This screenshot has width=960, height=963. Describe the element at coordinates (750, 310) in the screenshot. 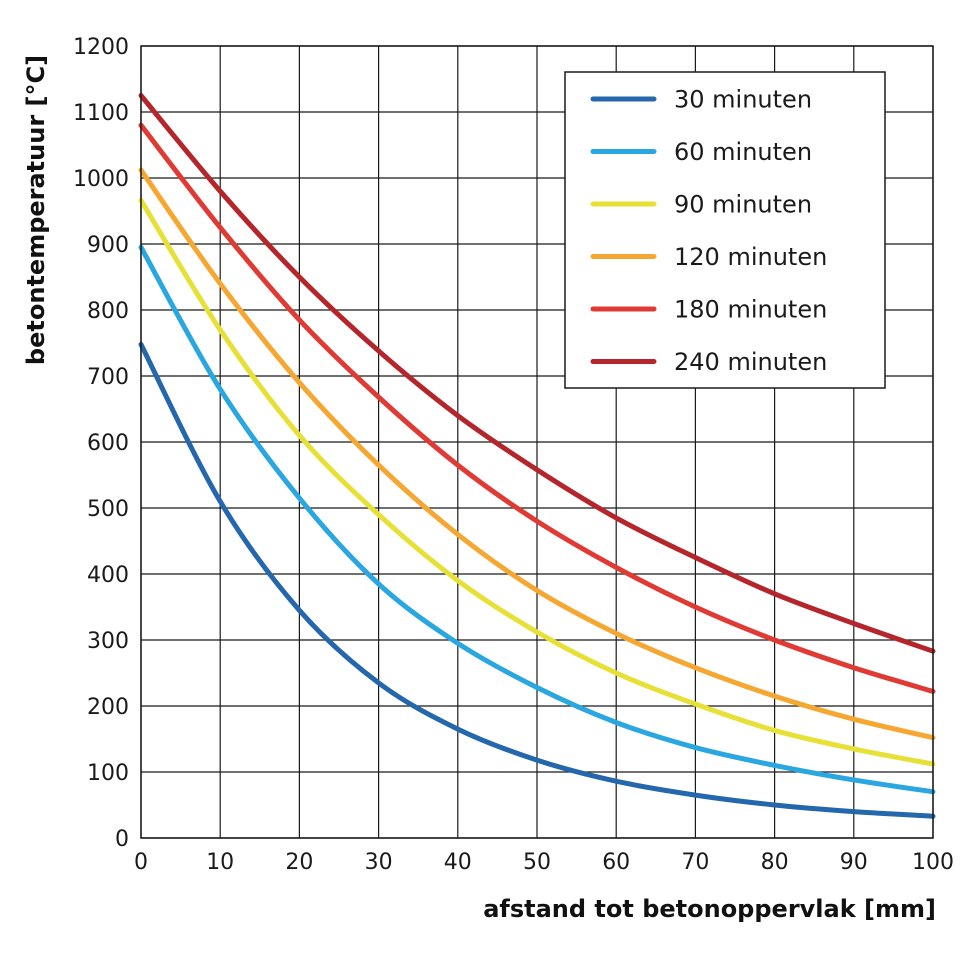

I see `legend-label: 180 minuten` at that location.